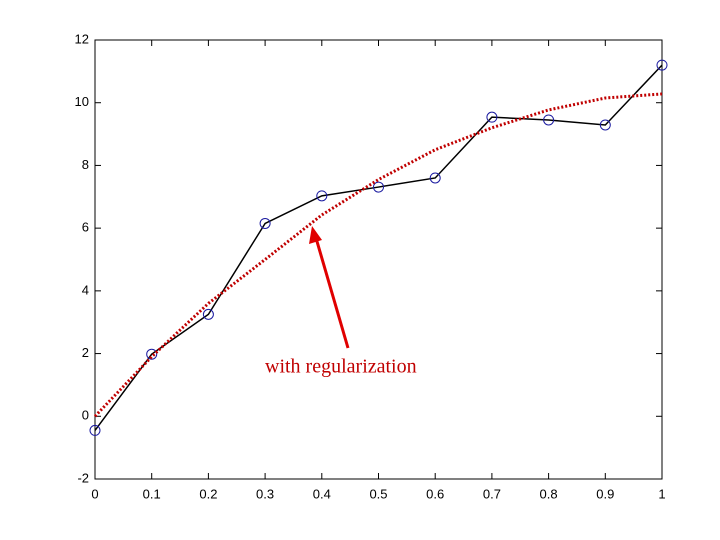 Image resolution: width=720 pixels, height=540 pixels. Describe the element at coordinates (85, 352) in the screenshot. I see `y-tick-label: 2` at that location.